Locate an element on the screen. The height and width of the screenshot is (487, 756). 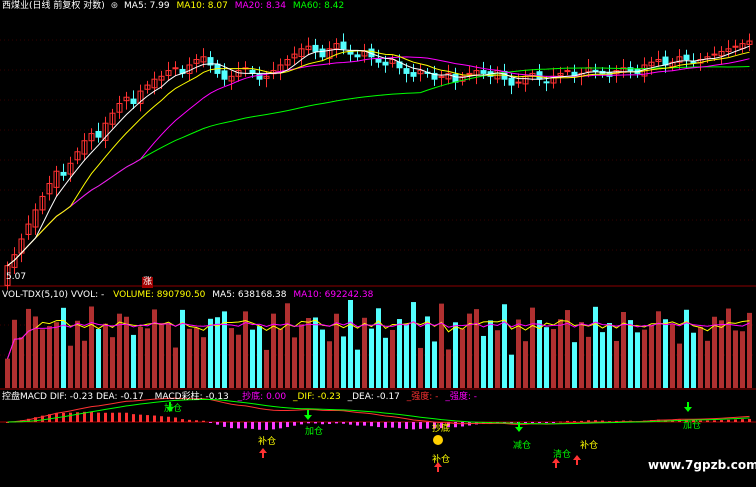
macd-bar-label: MACD彩柱: -0.13 is located at coordinates (191, 397).